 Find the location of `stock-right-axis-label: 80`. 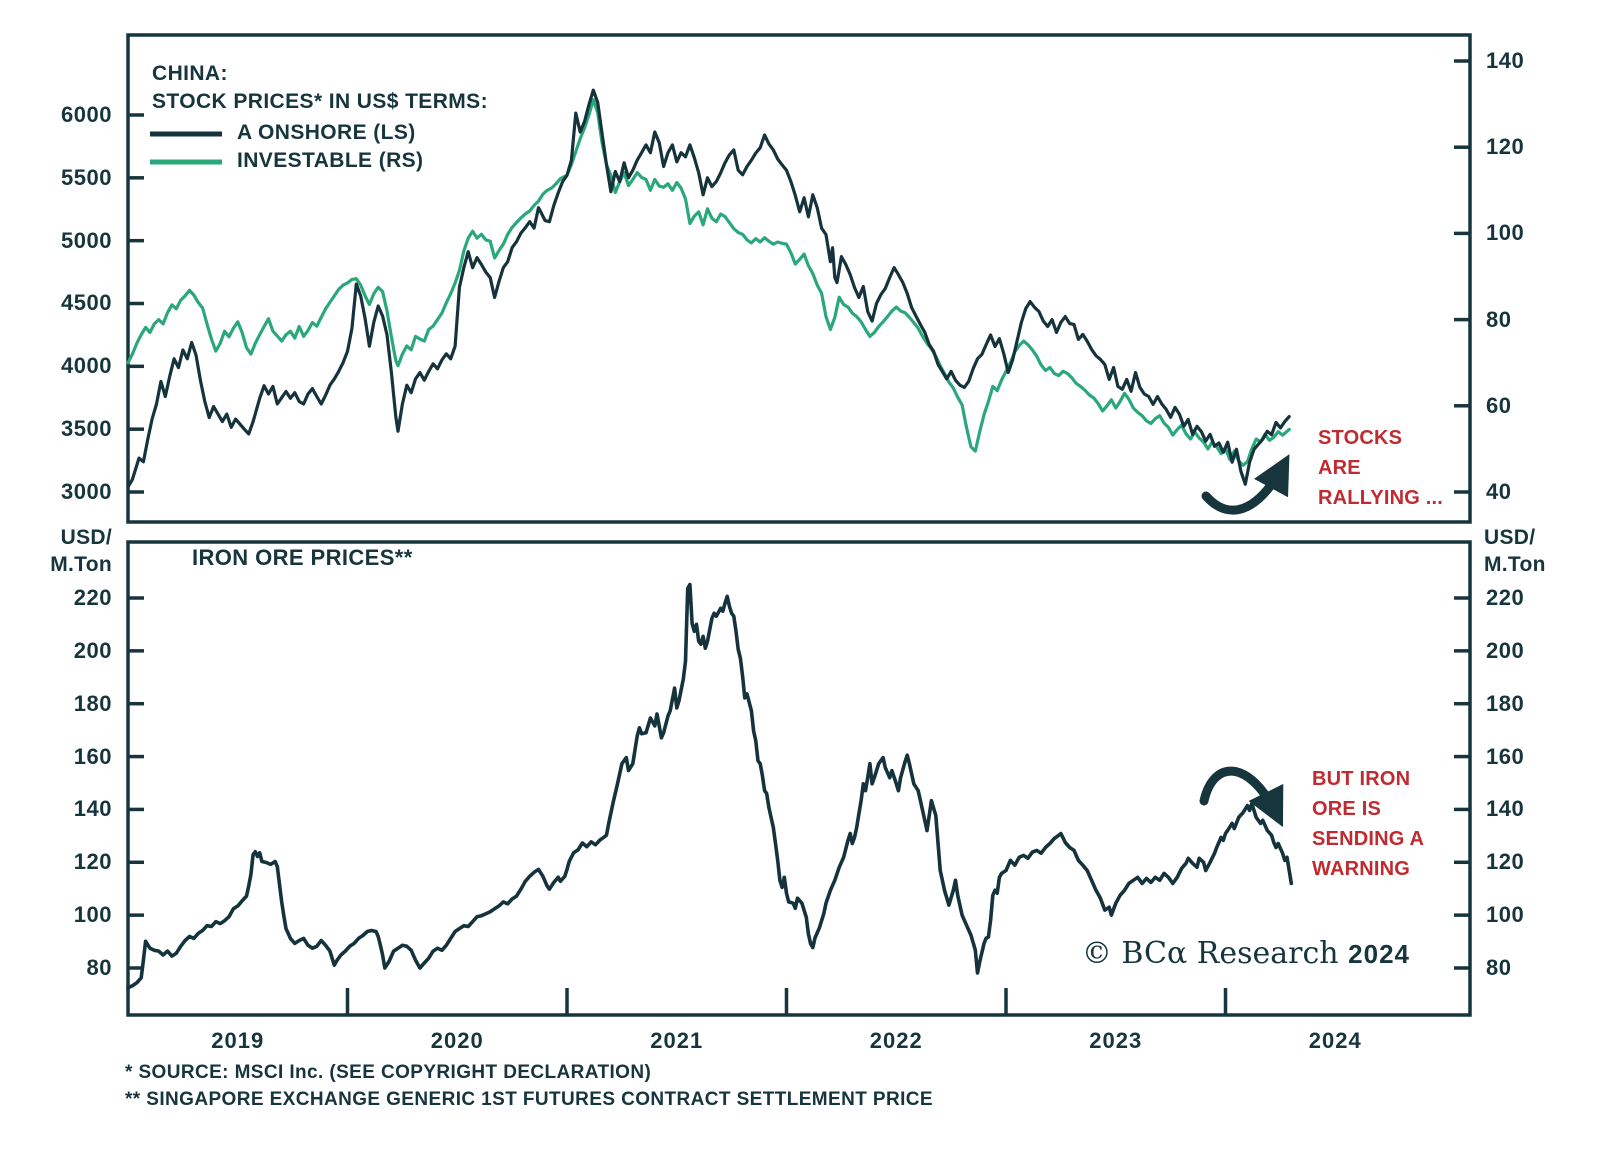

stock-right-axis-label: 80 is located at coordinates (1499, 319).